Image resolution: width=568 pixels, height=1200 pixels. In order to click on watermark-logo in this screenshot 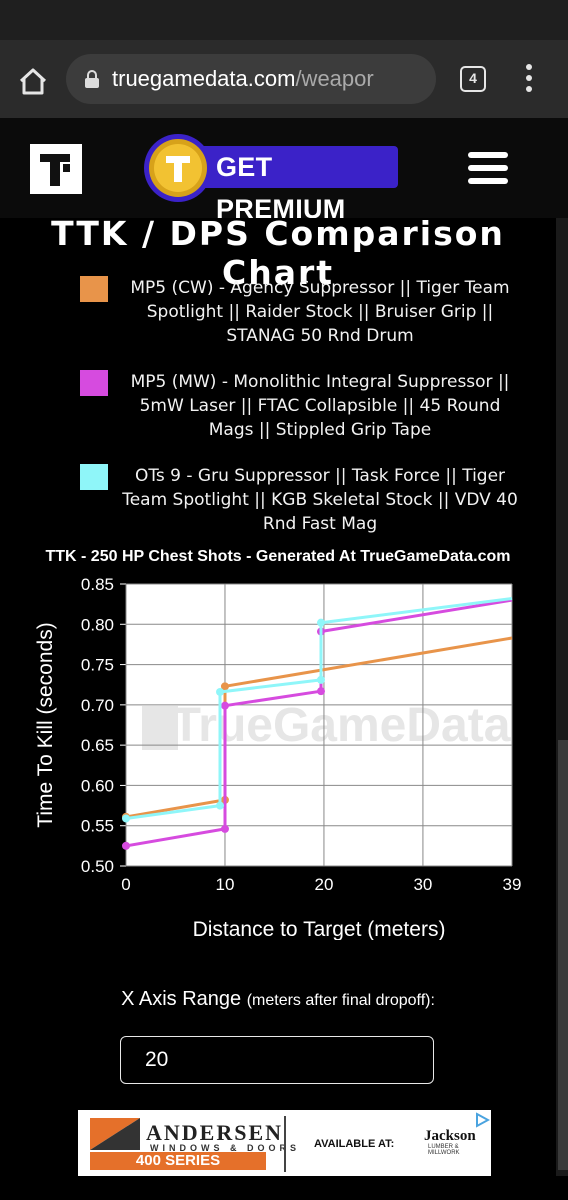, I will do `click(160, 728)`.